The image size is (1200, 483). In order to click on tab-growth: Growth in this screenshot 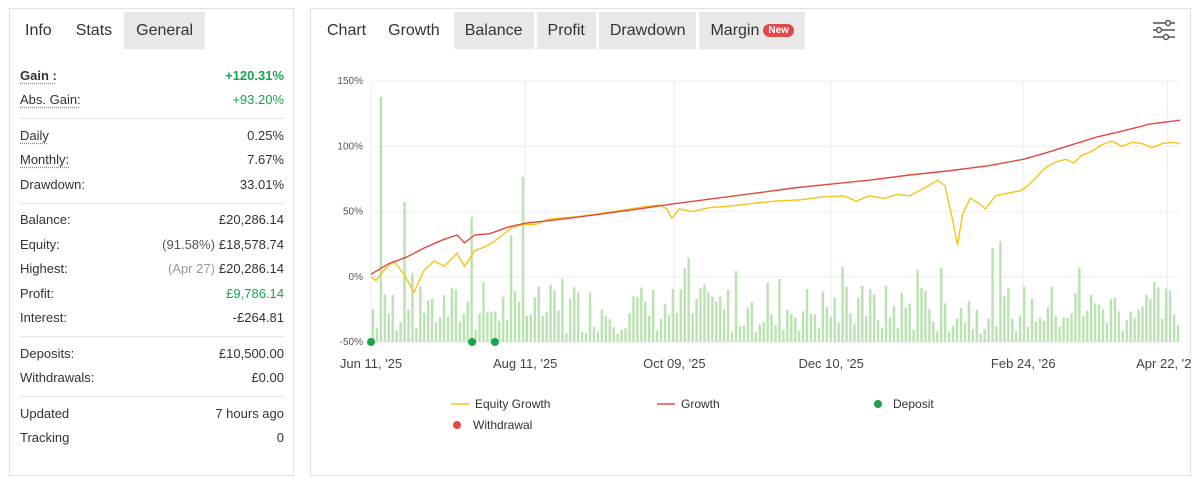, I will do `click(414, 30)`.